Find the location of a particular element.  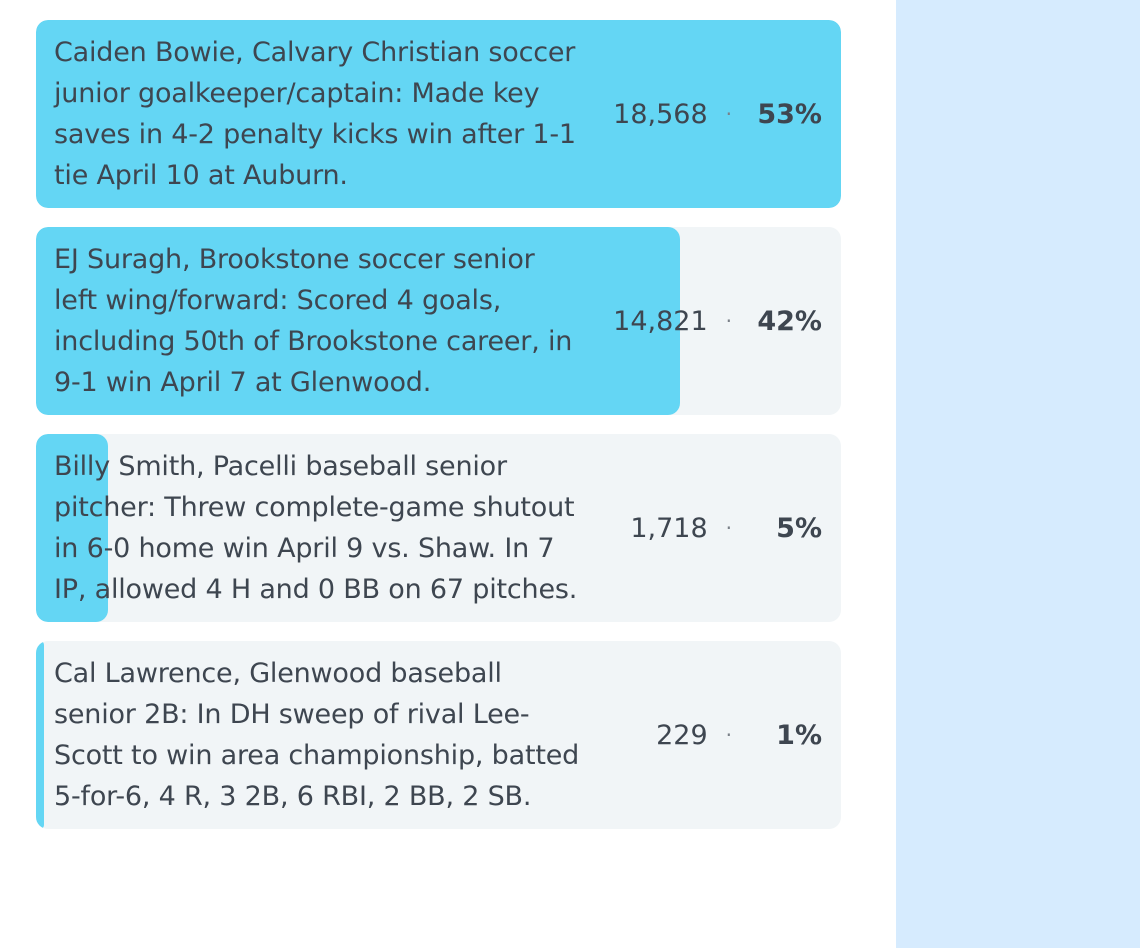

vote-count: 229 is located at coordinates (682, 735).